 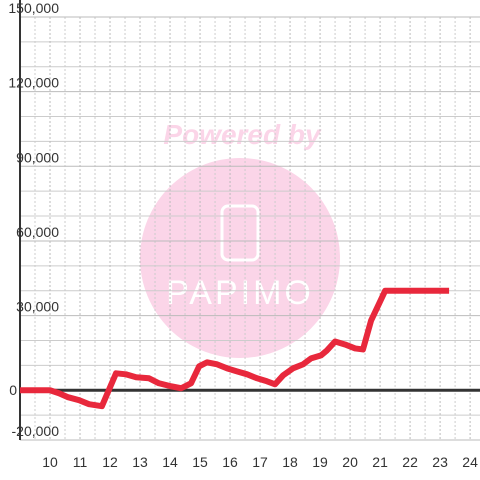 I want to click on x-tick-label: 22, so click(x=410, y=462).